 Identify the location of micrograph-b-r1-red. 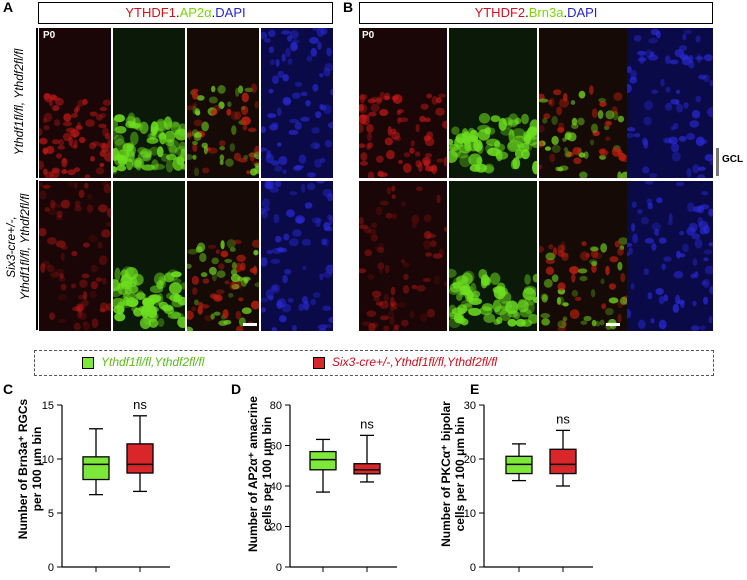
(403, 103).